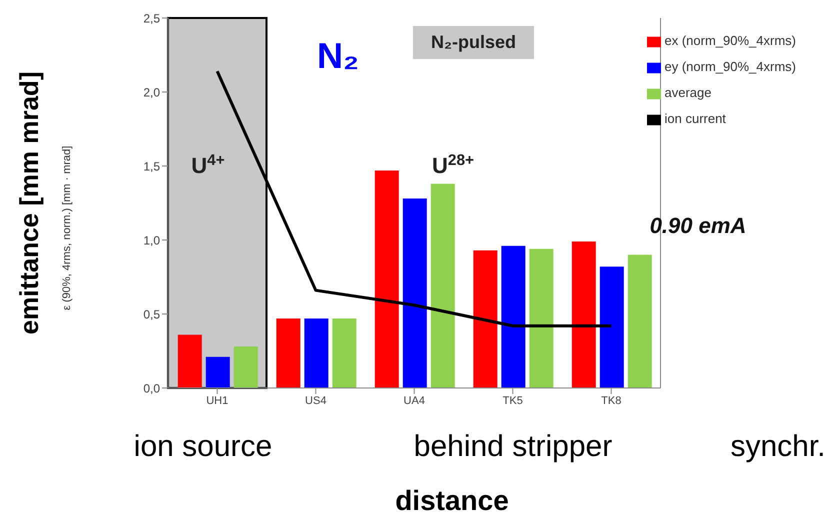 This screenshot has width=839, height=526. What do you see at coordinates (695, 118) in the screenshot?
I see `legend-label: ion current` at bounding box center [695, 118].